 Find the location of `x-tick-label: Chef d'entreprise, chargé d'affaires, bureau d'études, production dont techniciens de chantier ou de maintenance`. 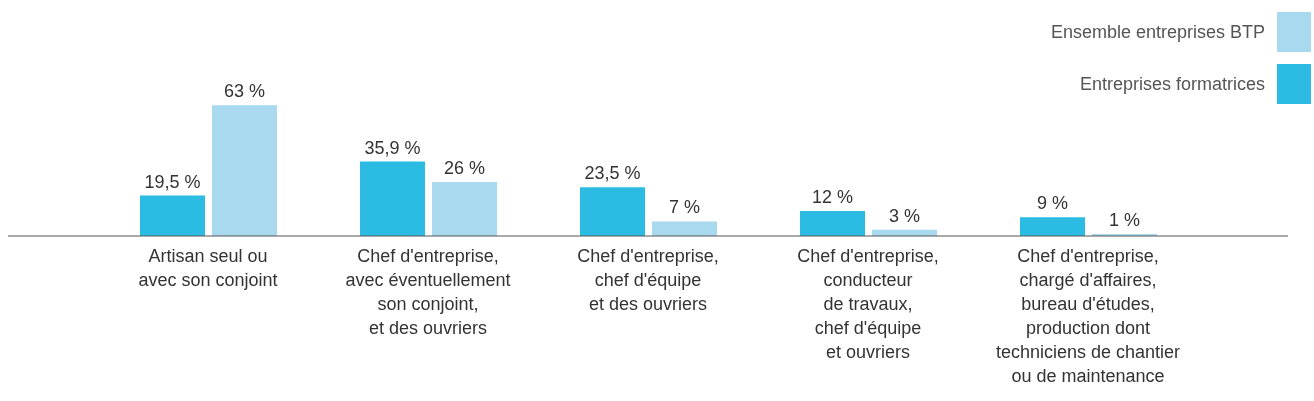

x-tick-label: Chef d'entreprise, chargé d'affaires, bureau d'études, production dont techniciens de chantier ou de maintenance is located at coordinates (1088, 316).